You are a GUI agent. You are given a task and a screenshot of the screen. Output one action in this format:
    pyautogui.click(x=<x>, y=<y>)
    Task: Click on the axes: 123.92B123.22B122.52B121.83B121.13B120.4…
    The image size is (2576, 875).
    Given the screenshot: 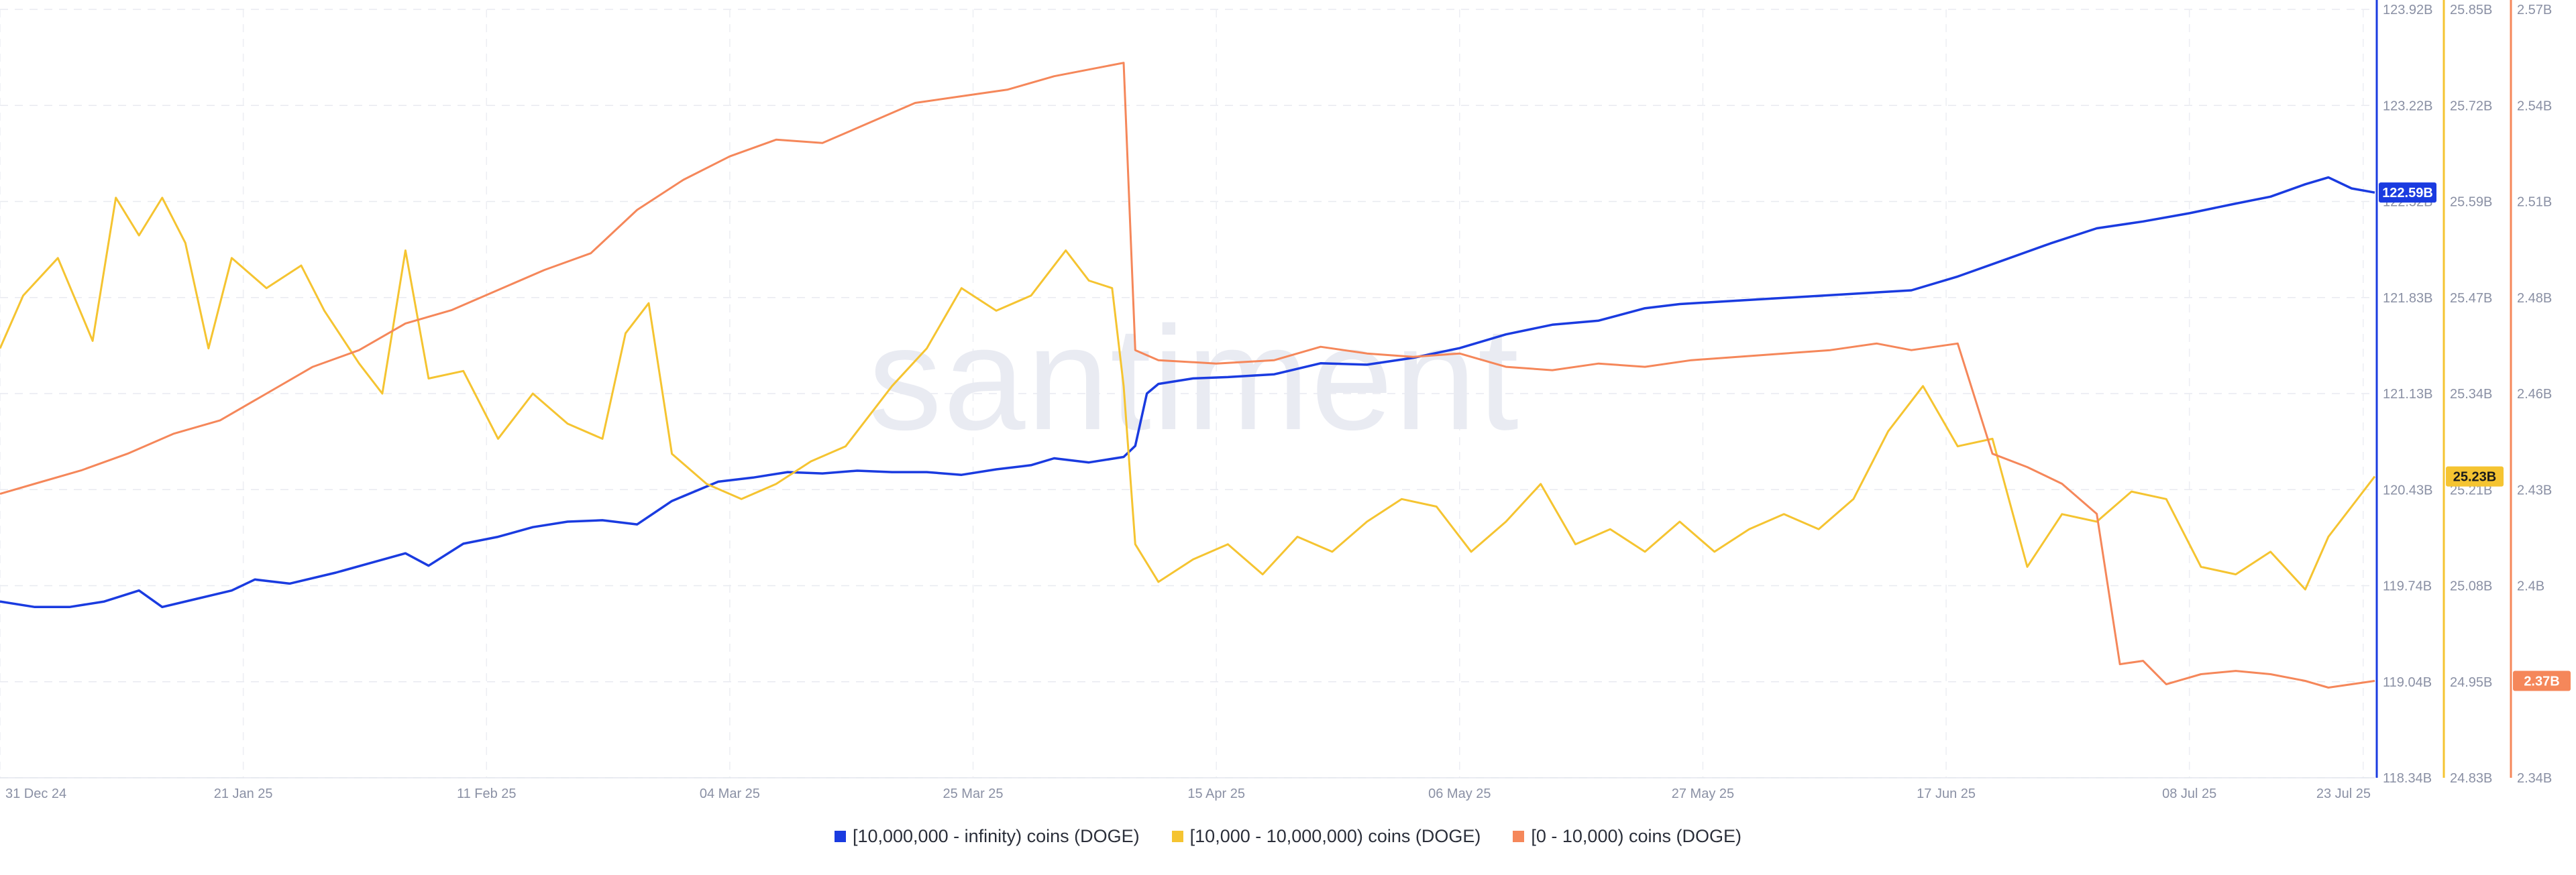 What is the action you would take?
    pyautogui.click(x=2463, y=393)
    